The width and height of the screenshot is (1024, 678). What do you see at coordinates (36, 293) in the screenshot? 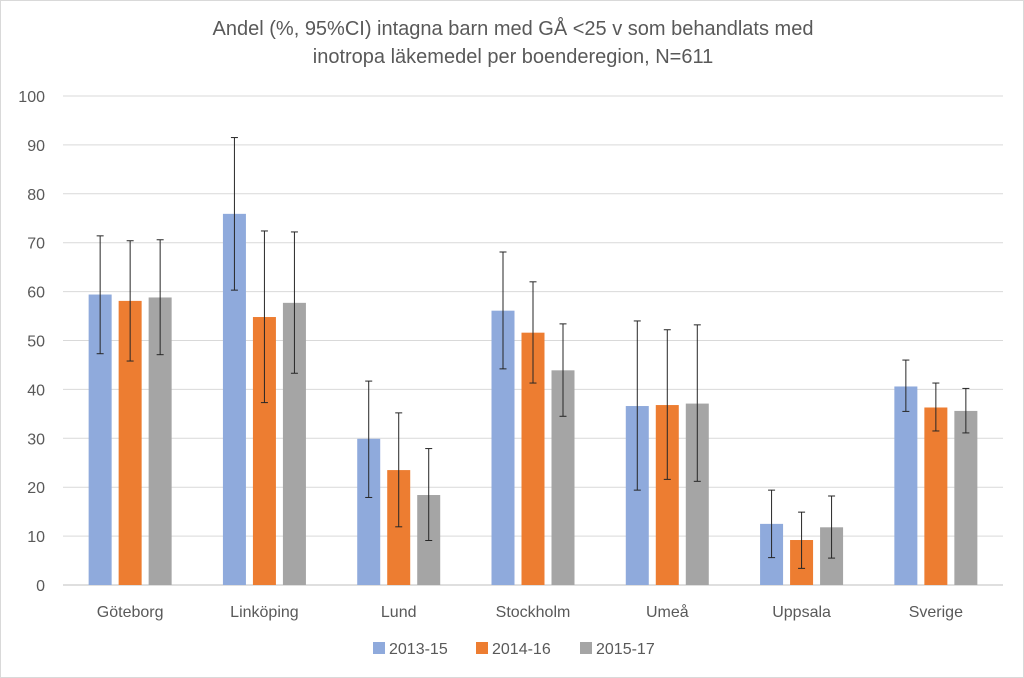
I see `y-tick-label: 60` at bounding box center [36, 293].